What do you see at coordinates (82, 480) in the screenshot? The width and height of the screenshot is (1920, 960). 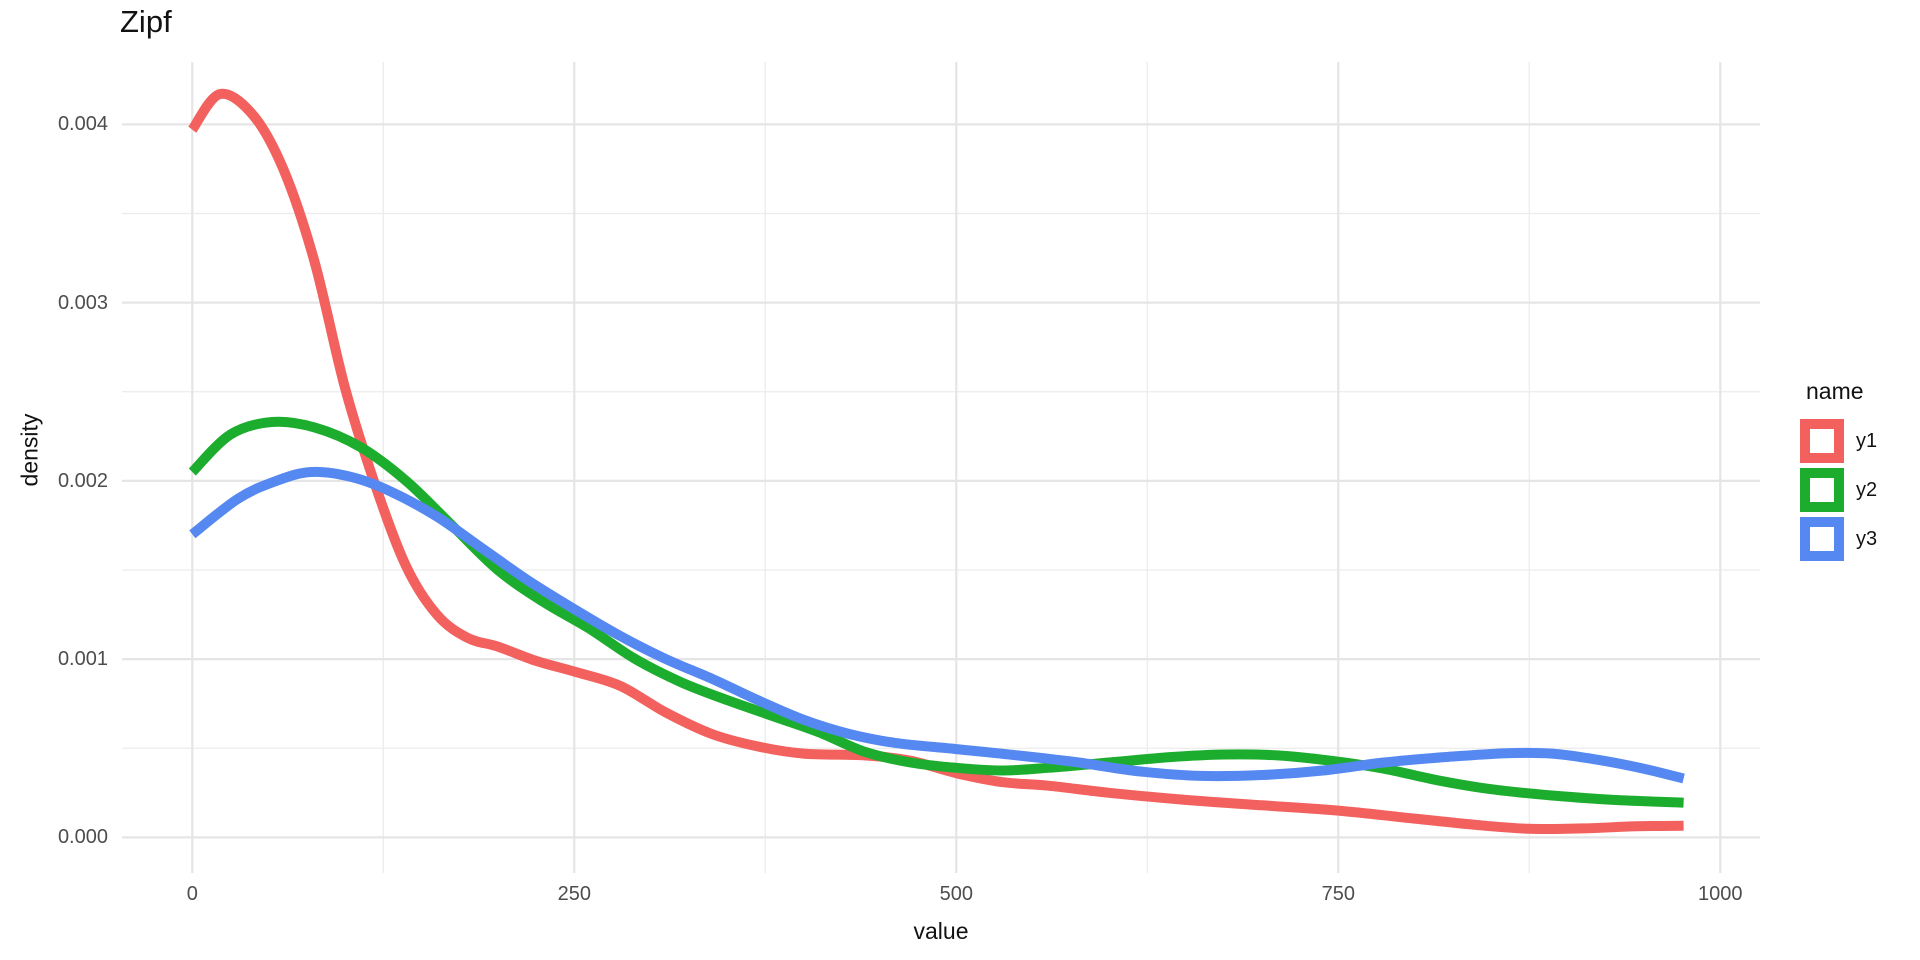 I see `y-tick-label: 0.002` at bounding box center [82, 480].